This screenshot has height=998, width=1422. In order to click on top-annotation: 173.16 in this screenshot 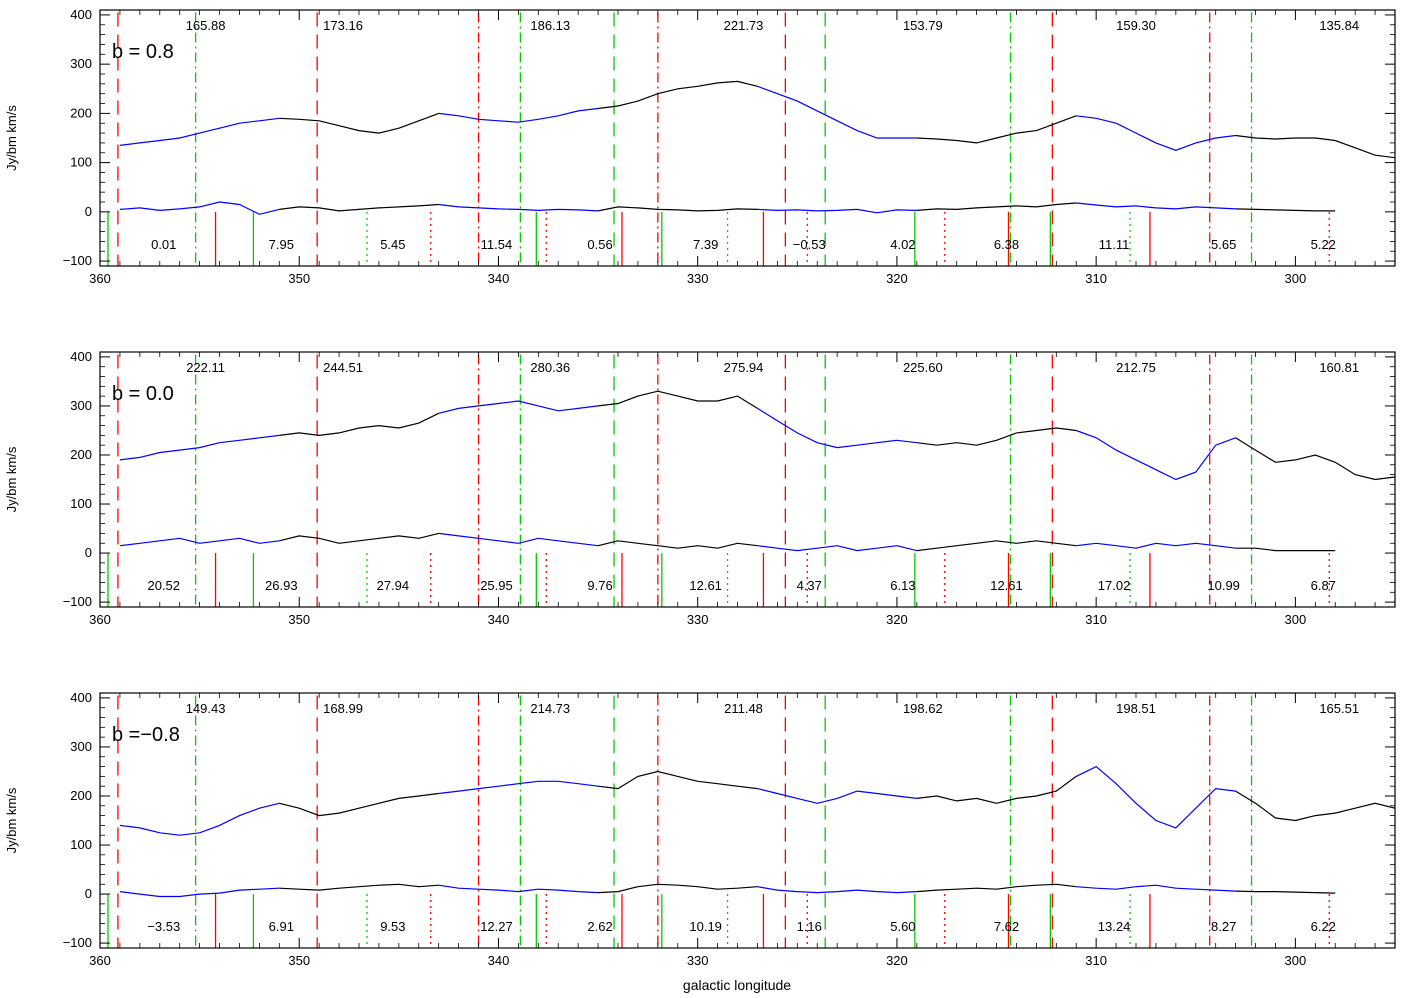, I will do `click(343, 25)`.